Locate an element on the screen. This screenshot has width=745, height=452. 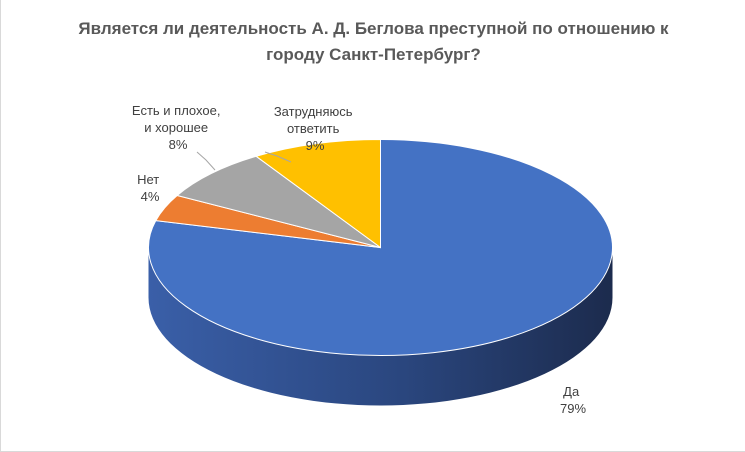
leader-mixed is located at coordinates (206, 161).